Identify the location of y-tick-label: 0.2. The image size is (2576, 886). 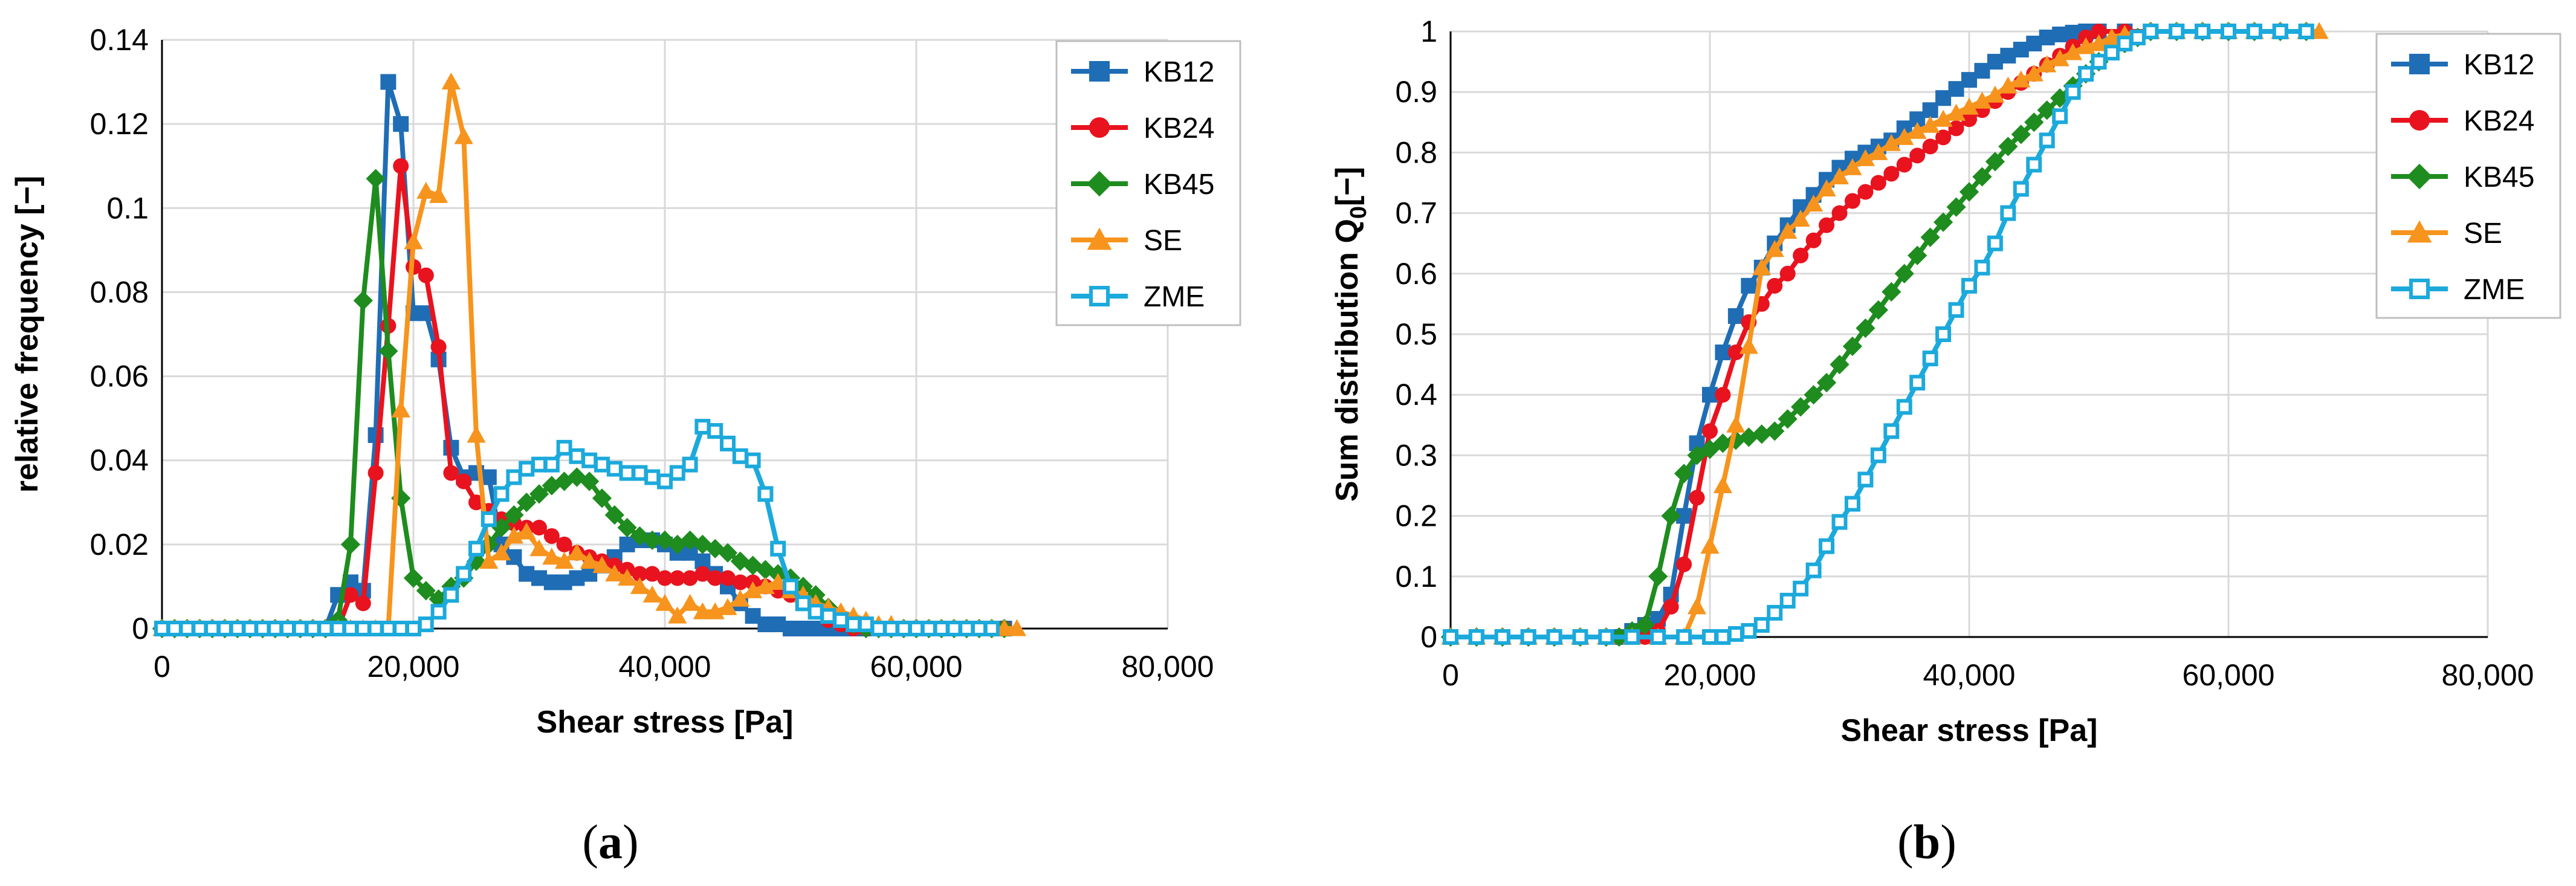
(1416, 516).